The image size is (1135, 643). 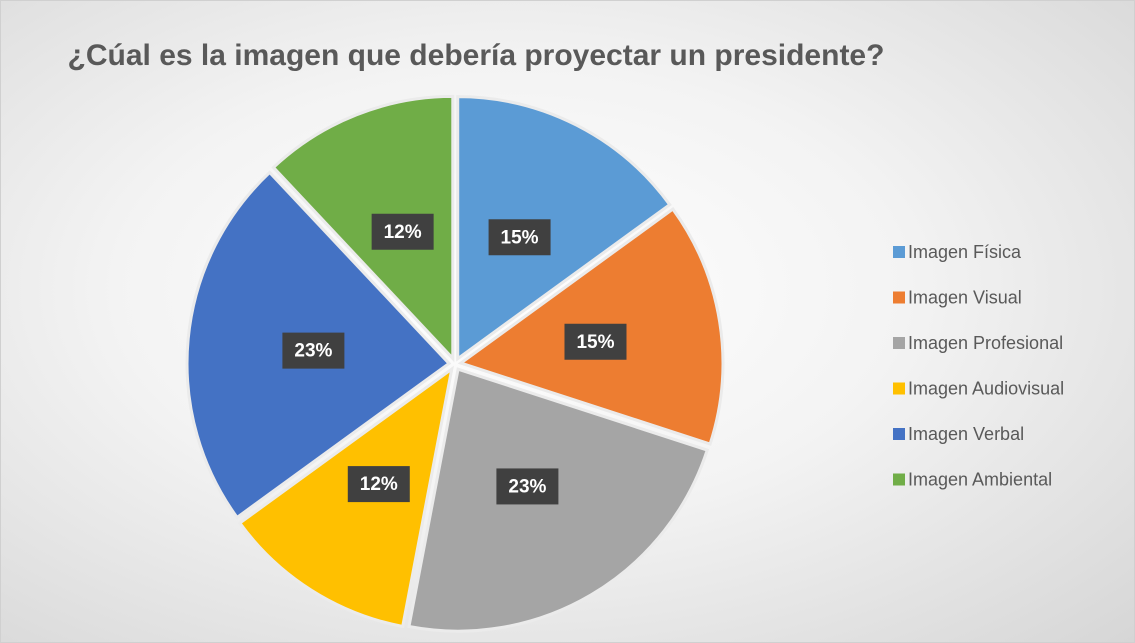 What do you see at coordinates (980, 479) in the screenshot?
I see `legend-text: Imagen Ambiental` at bounding box center [980, 479].